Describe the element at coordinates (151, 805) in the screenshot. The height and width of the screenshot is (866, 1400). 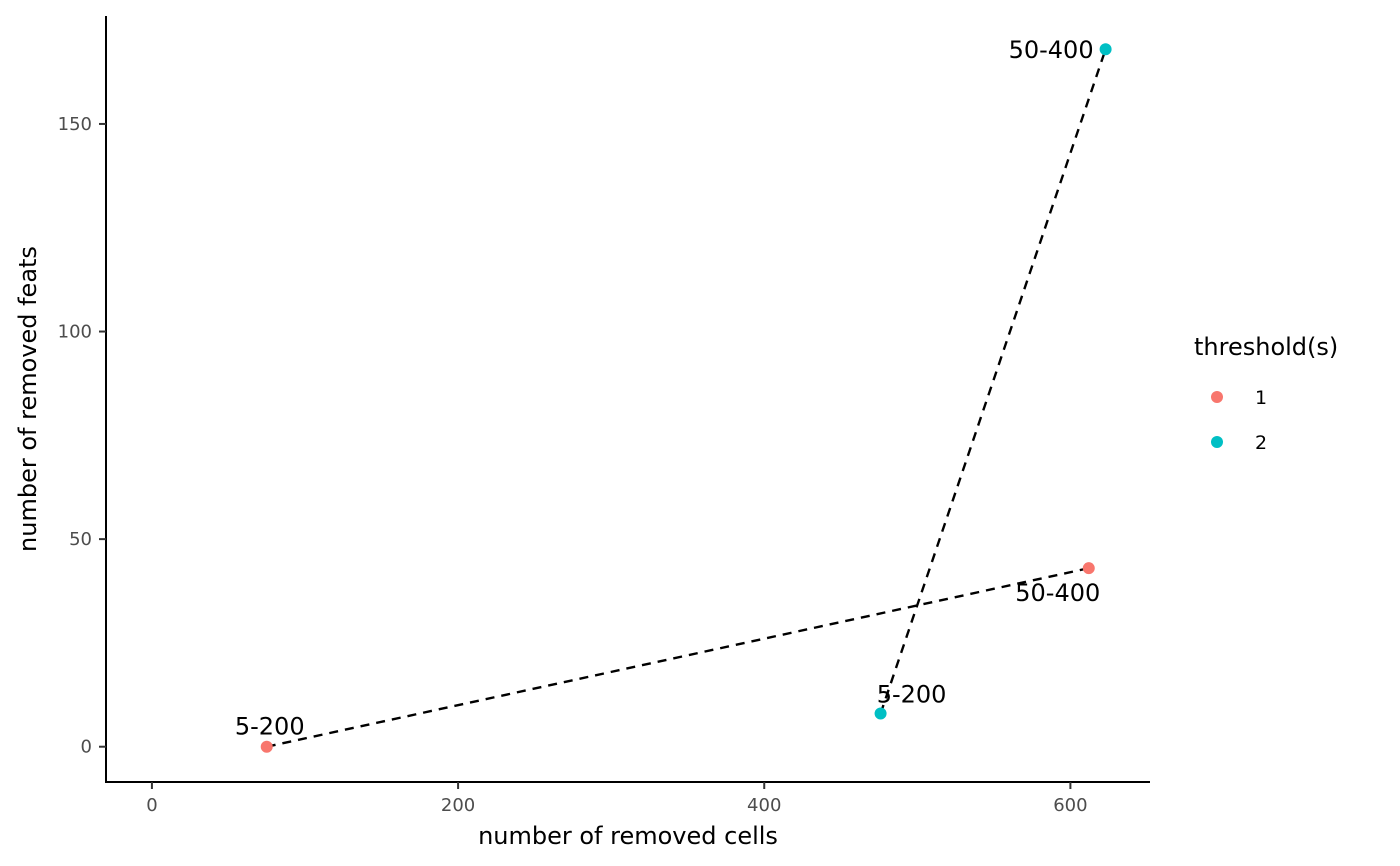
I see `x-tick-label: 0` at that location.